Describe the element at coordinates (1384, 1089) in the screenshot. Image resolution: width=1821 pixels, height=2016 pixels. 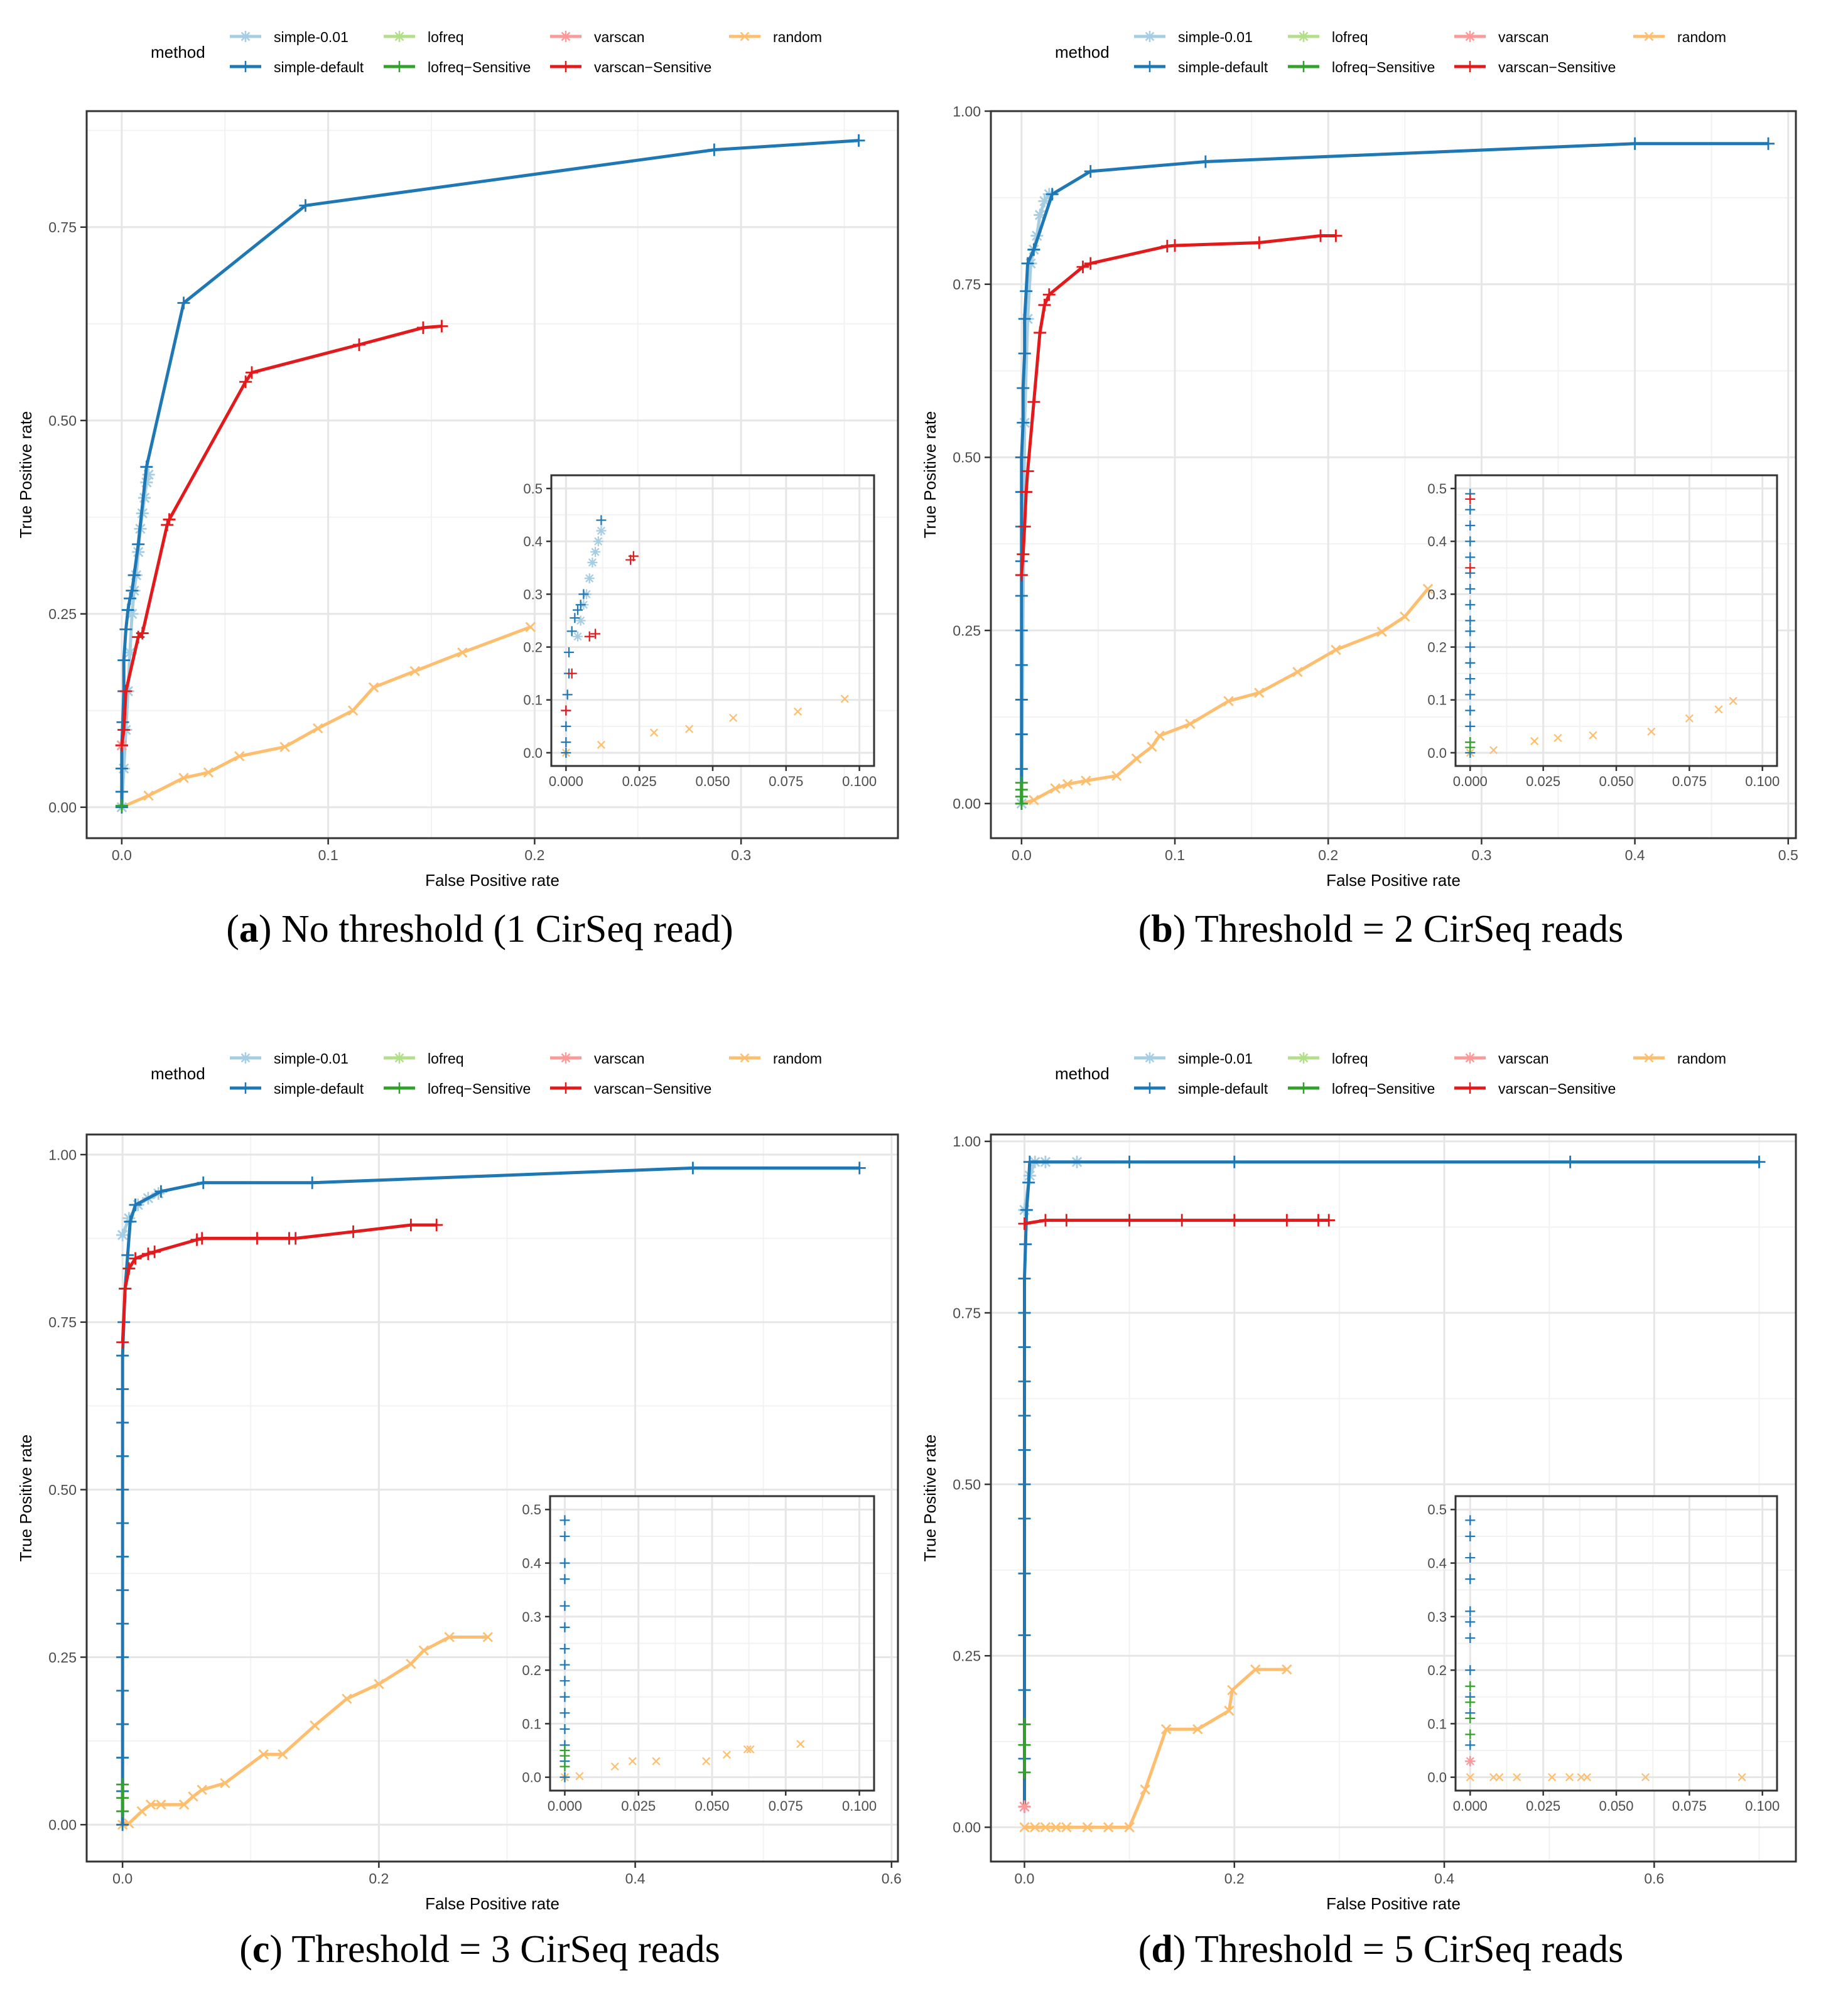
I see `legend-label: lofreq−Sensitive` at that location.